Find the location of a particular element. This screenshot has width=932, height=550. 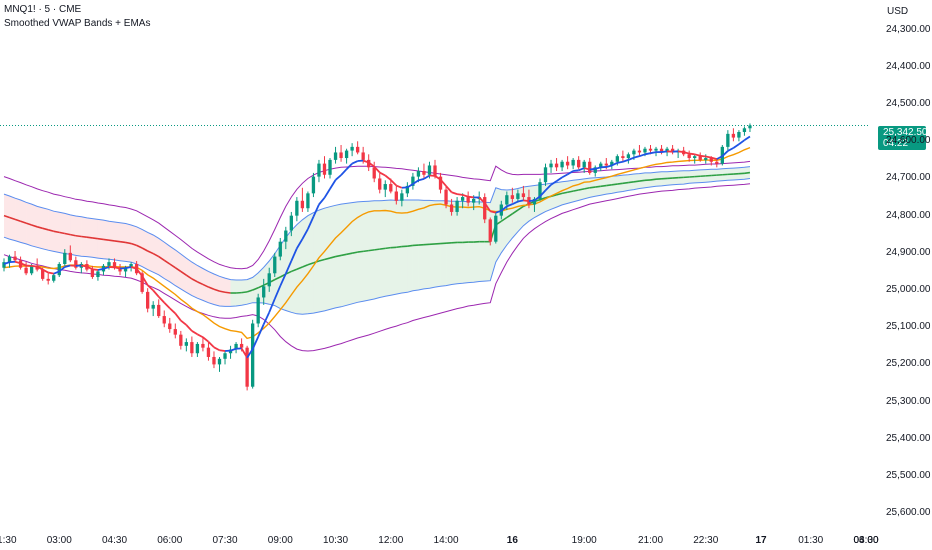

price-tick-label: 25,000.00 is located at coordinates (908, 290).